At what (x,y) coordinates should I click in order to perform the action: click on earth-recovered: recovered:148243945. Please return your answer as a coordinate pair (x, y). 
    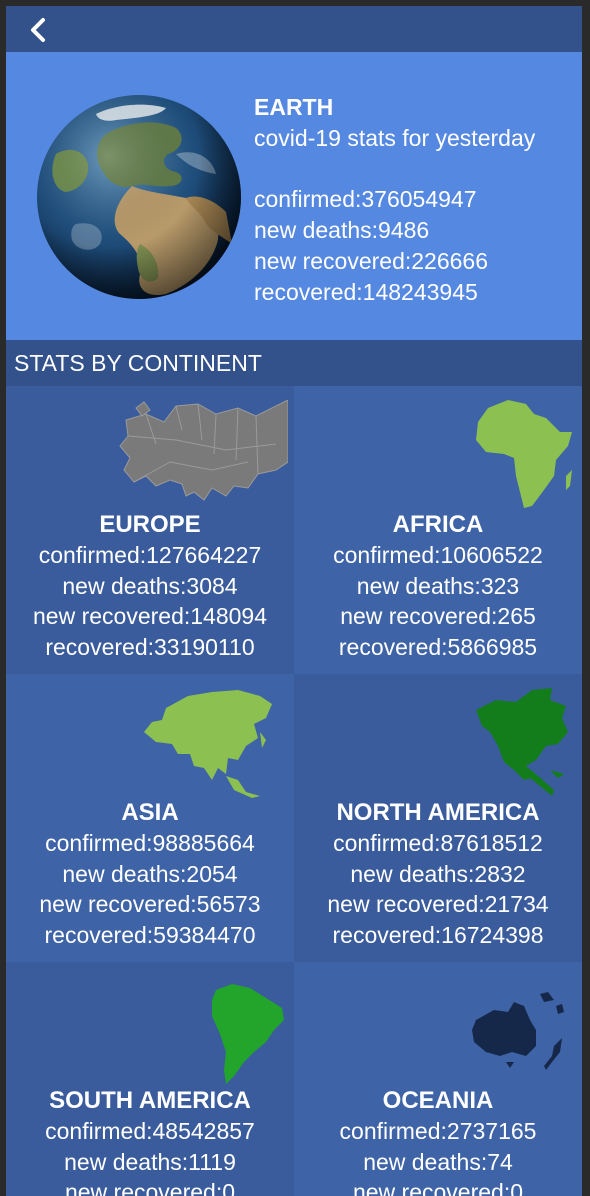
    Looking at the image, I should click on (366, 292).